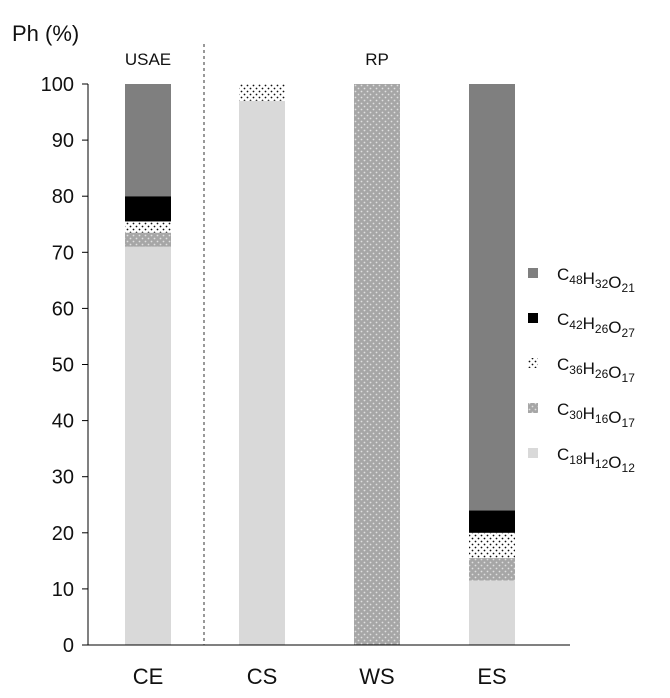 This screenshot has width=670, height=698. I want to click on legend-swatch-c48h32o21, so click(533, 273).